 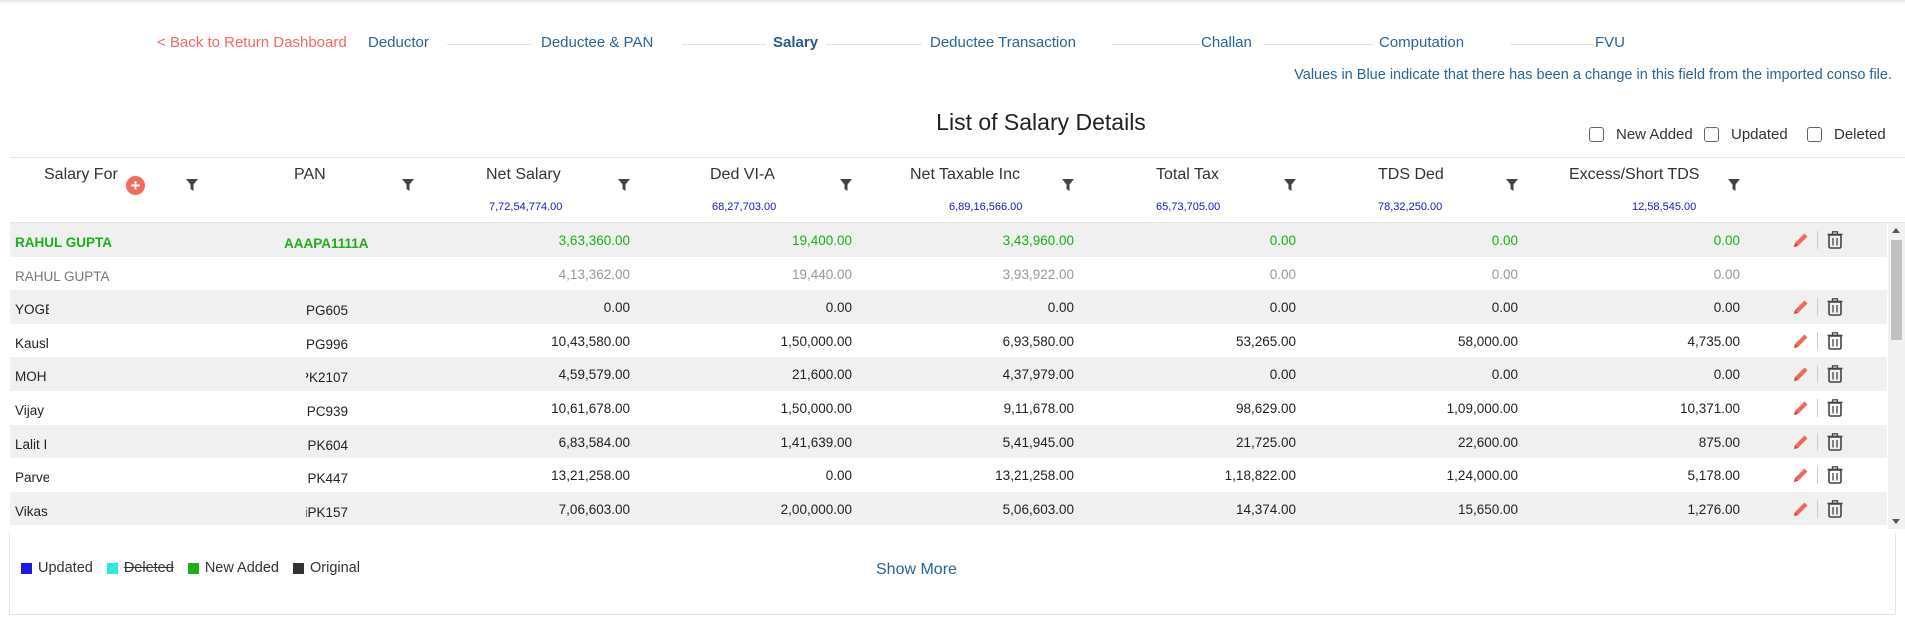 What do you see at coordinates (31, 444) in the screenshot?
I see `salary-for-cell: Lalit I` at bounding box center [31, 444].